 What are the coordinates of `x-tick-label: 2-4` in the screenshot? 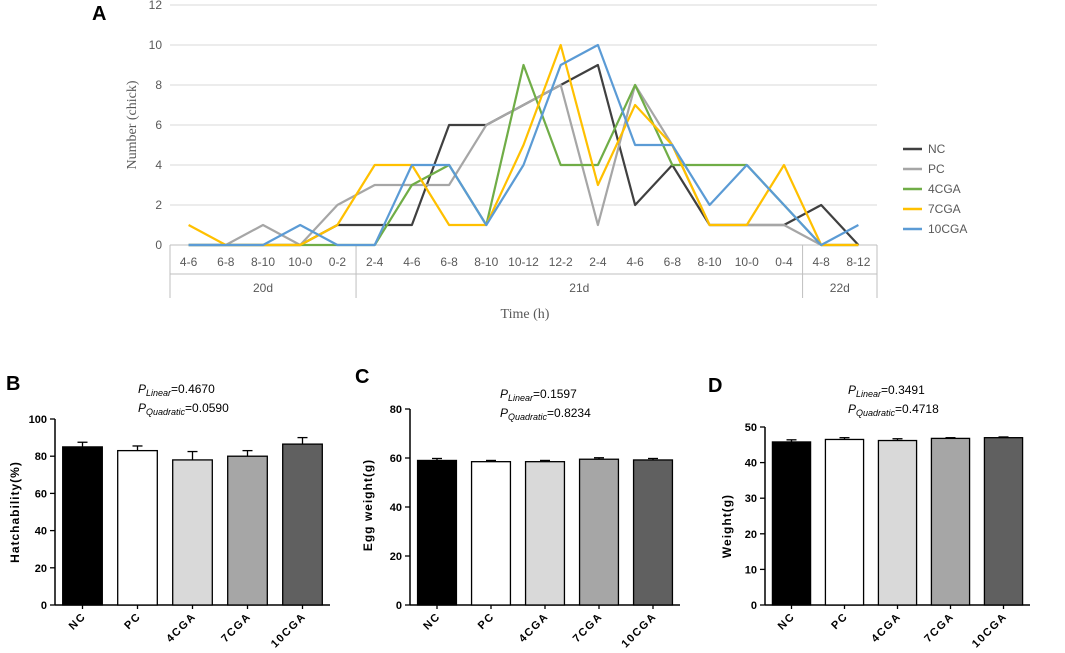 It's located at (375, 262).